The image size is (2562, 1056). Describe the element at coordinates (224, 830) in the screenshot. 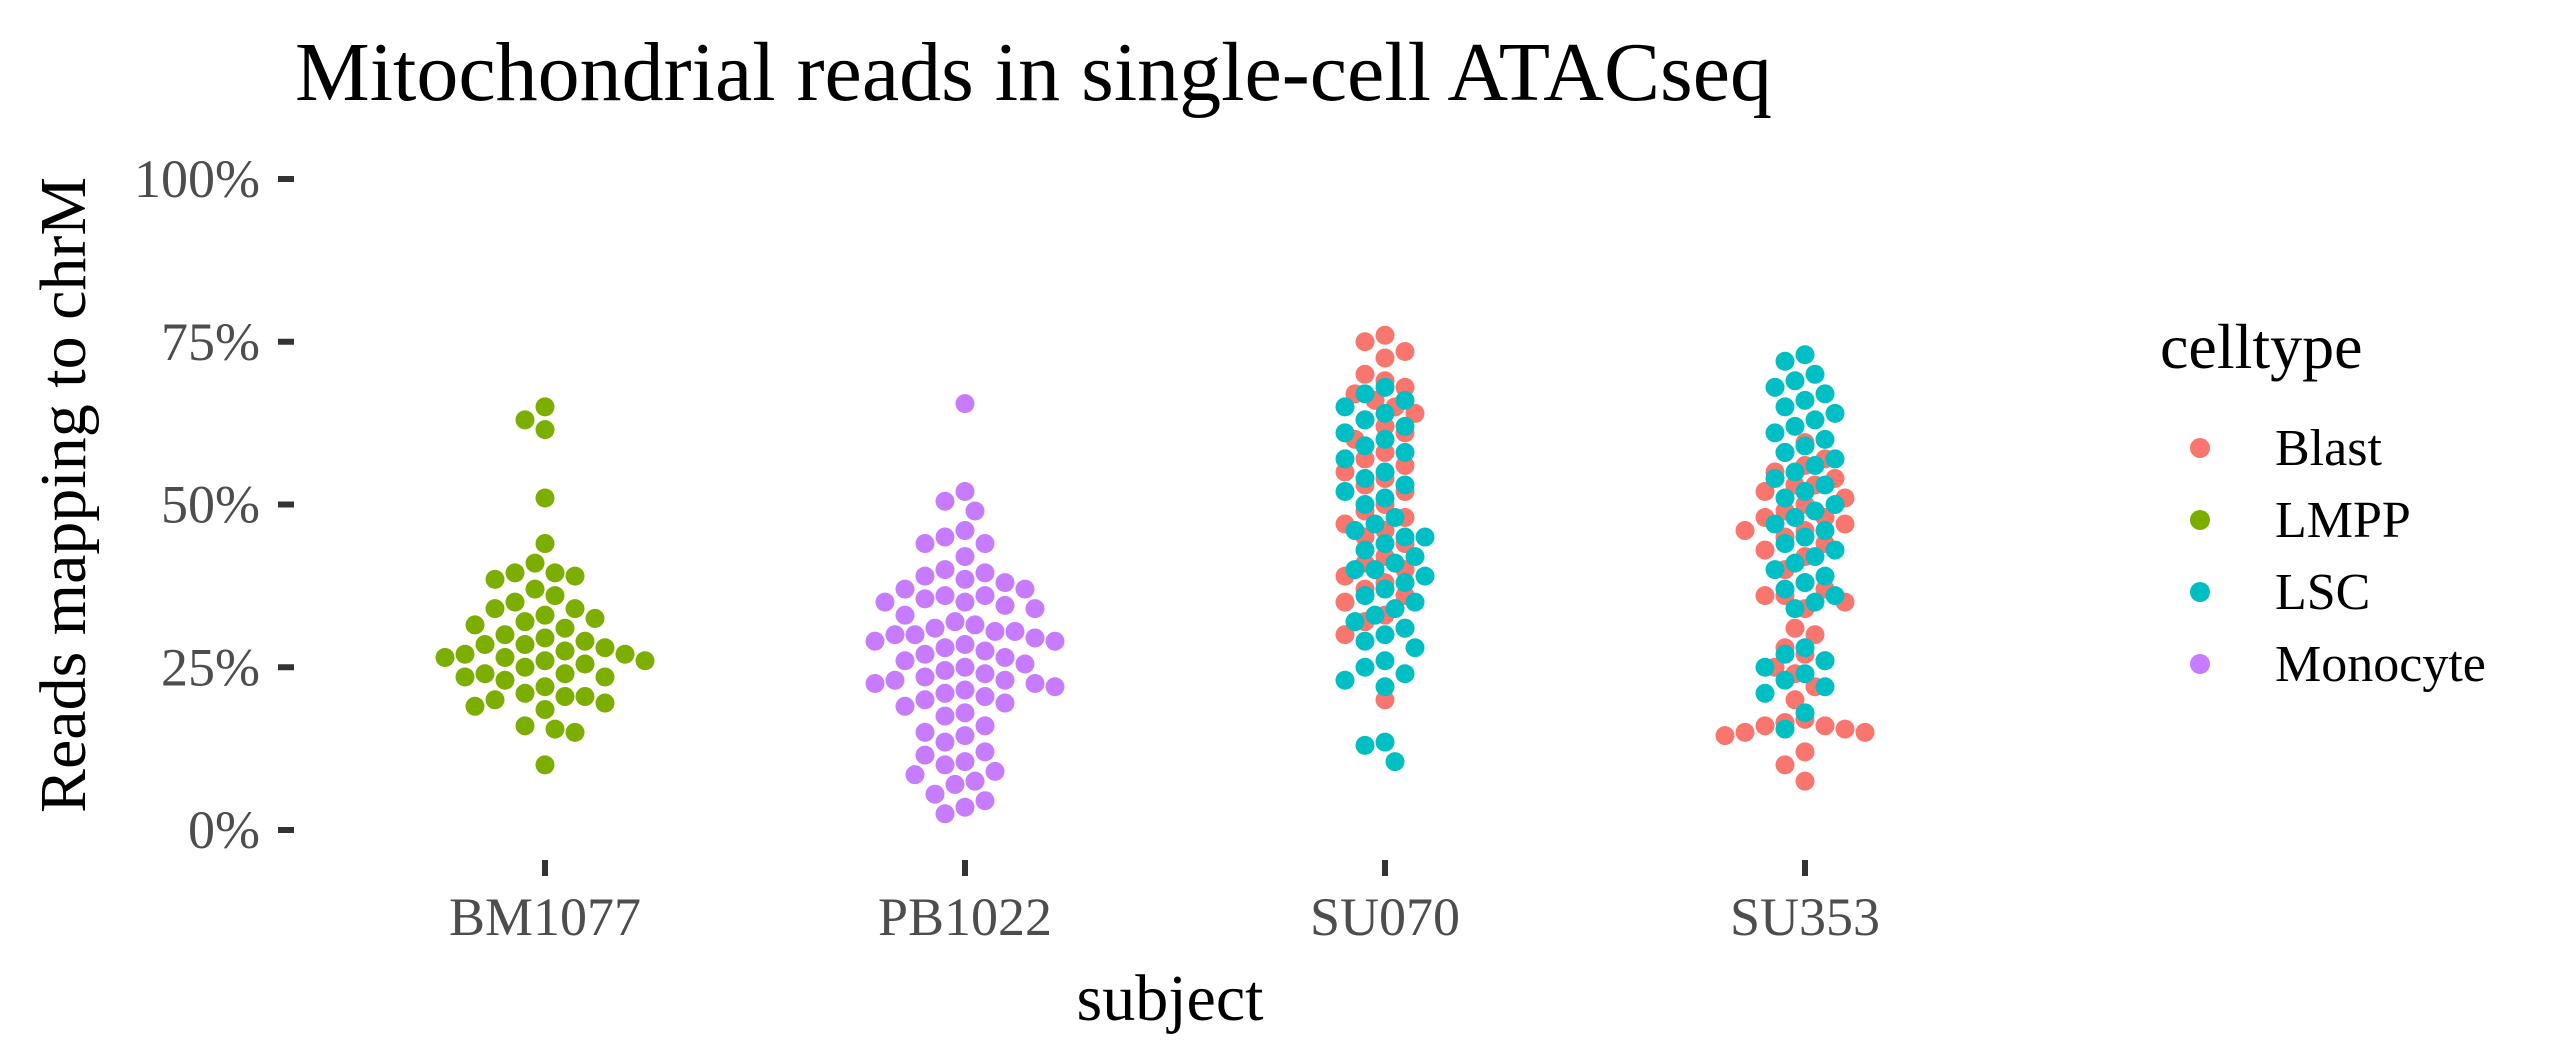

I see `y-tick-label: 0%` at that location.